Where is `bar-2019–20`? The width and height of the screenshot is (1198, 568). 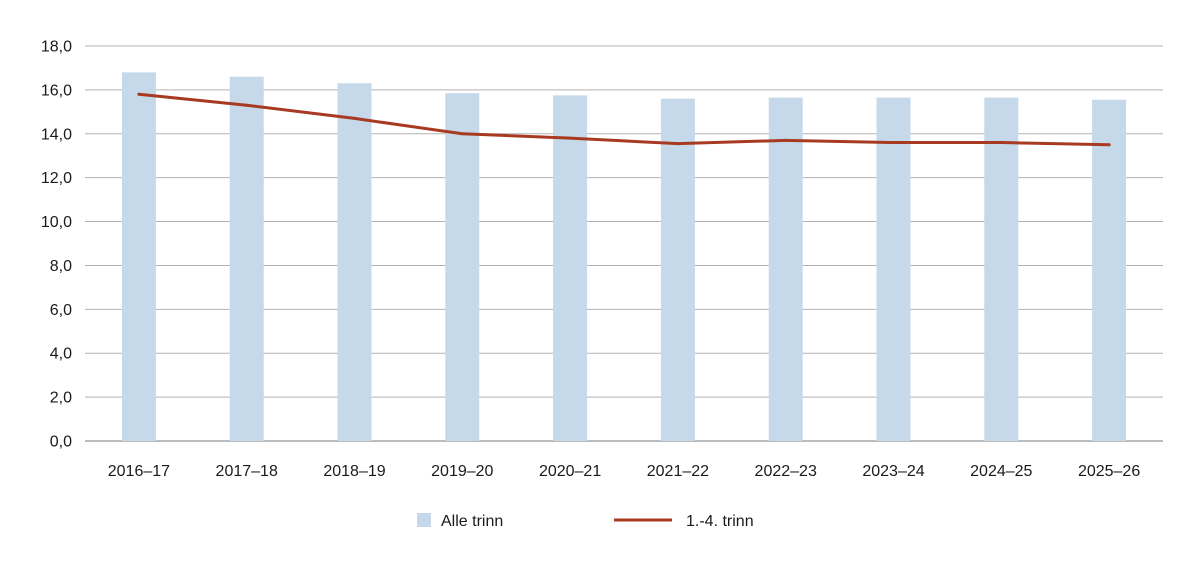
bar-2019–20 is located at coordinates (462, 267).